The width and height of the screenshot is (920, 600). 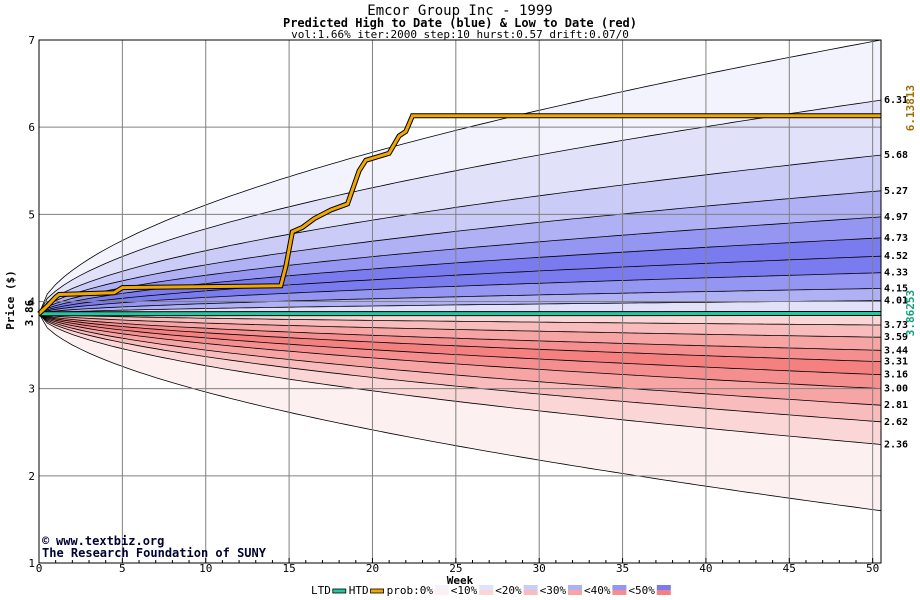 What do you see at coordinates (597, 590) in the screenshot?
I see `legend-bin-label: <40%` at bounding box center [597, 590].